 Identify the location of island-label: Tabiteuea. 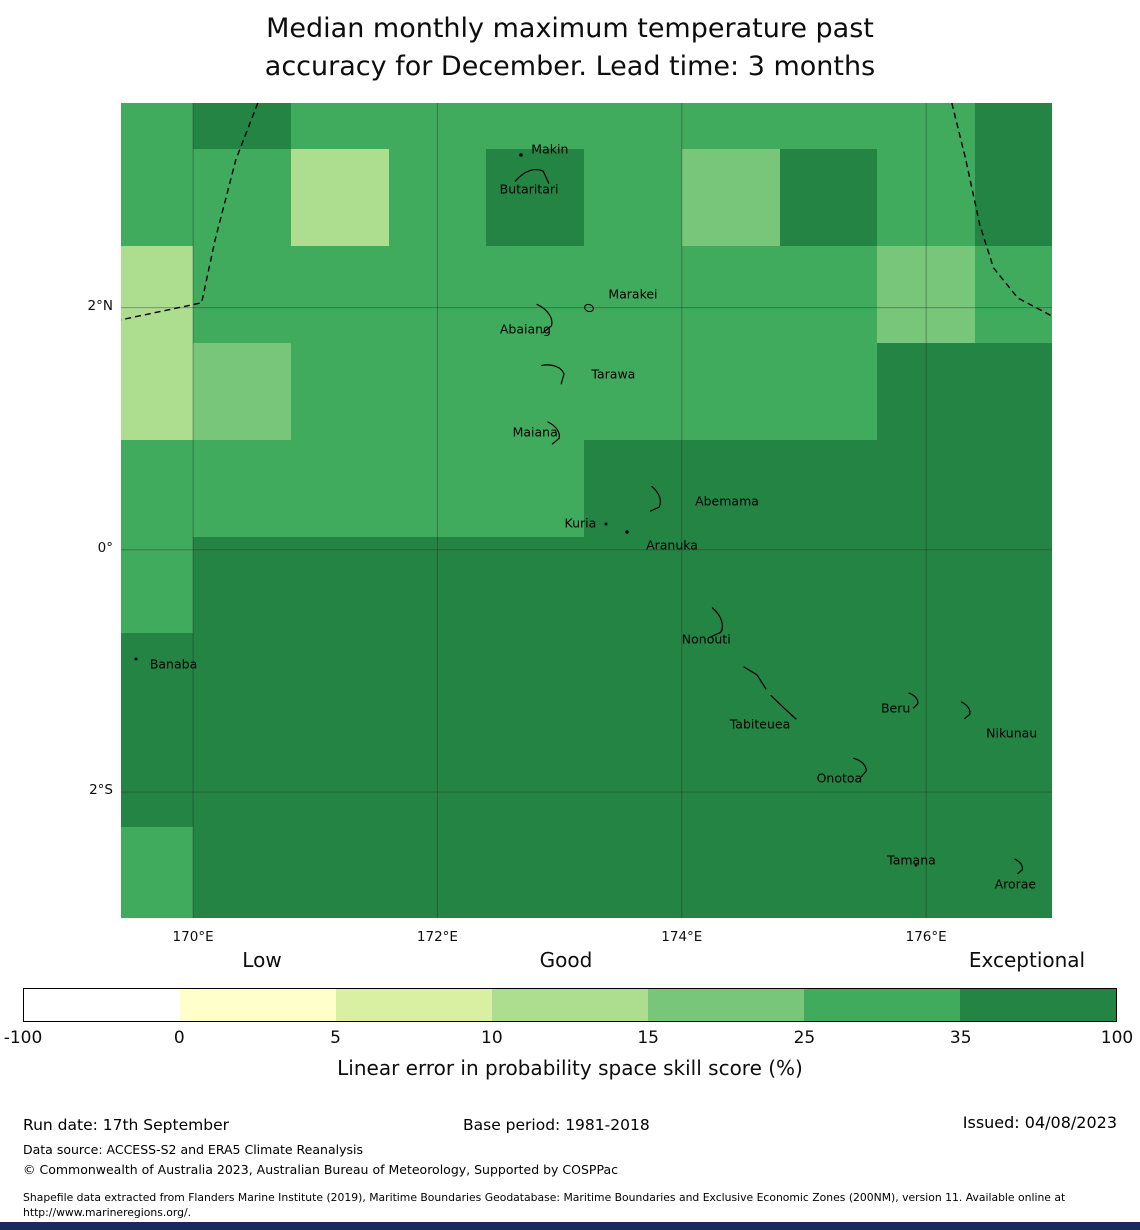
(760, 724).